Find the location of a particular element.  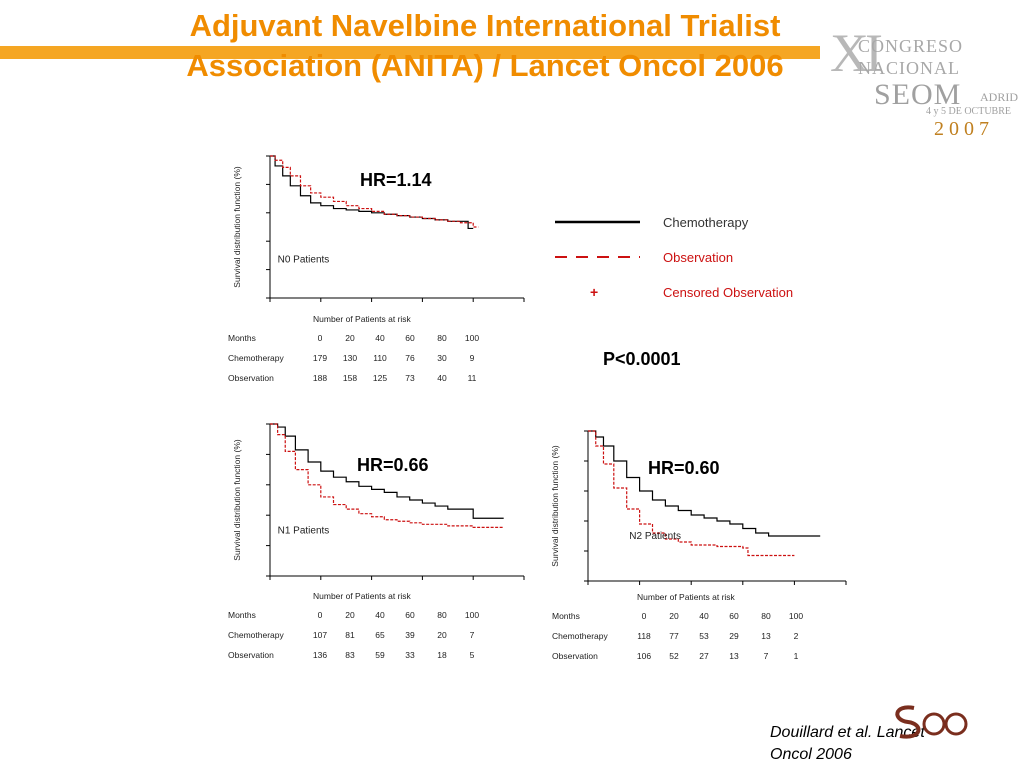

citation: Douillard et al. Lancet Oncol 2006 is located at coordinates (847, 744).